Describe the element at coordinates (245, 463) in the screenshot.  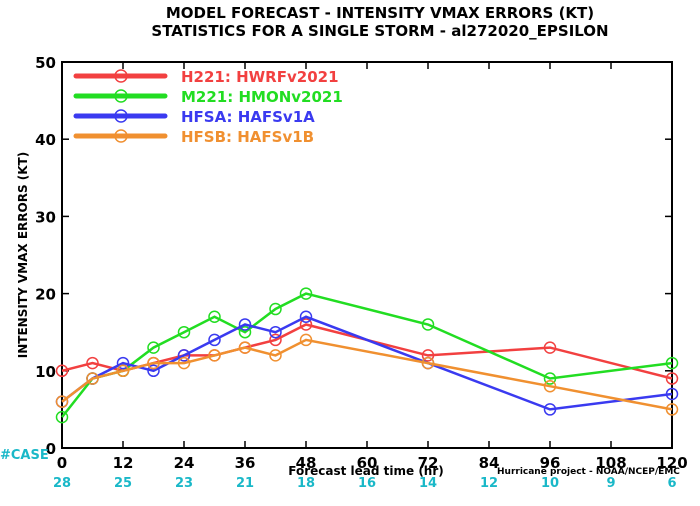
I see `x-tick-label: 36` at that location.